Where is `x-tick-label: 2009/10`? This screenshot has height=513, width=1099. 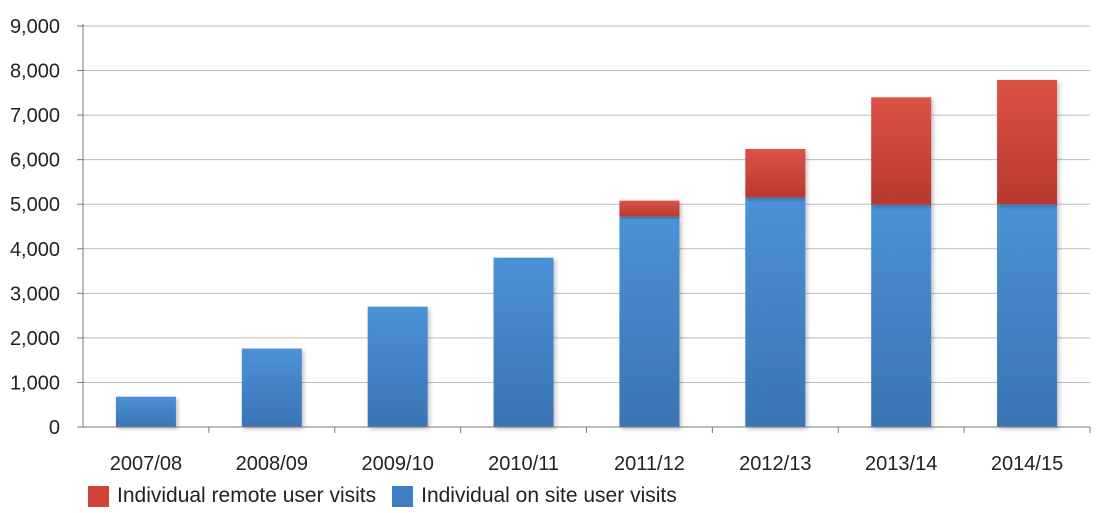 x-tick-label: 2009/10 is located at coordinates (398, 464).